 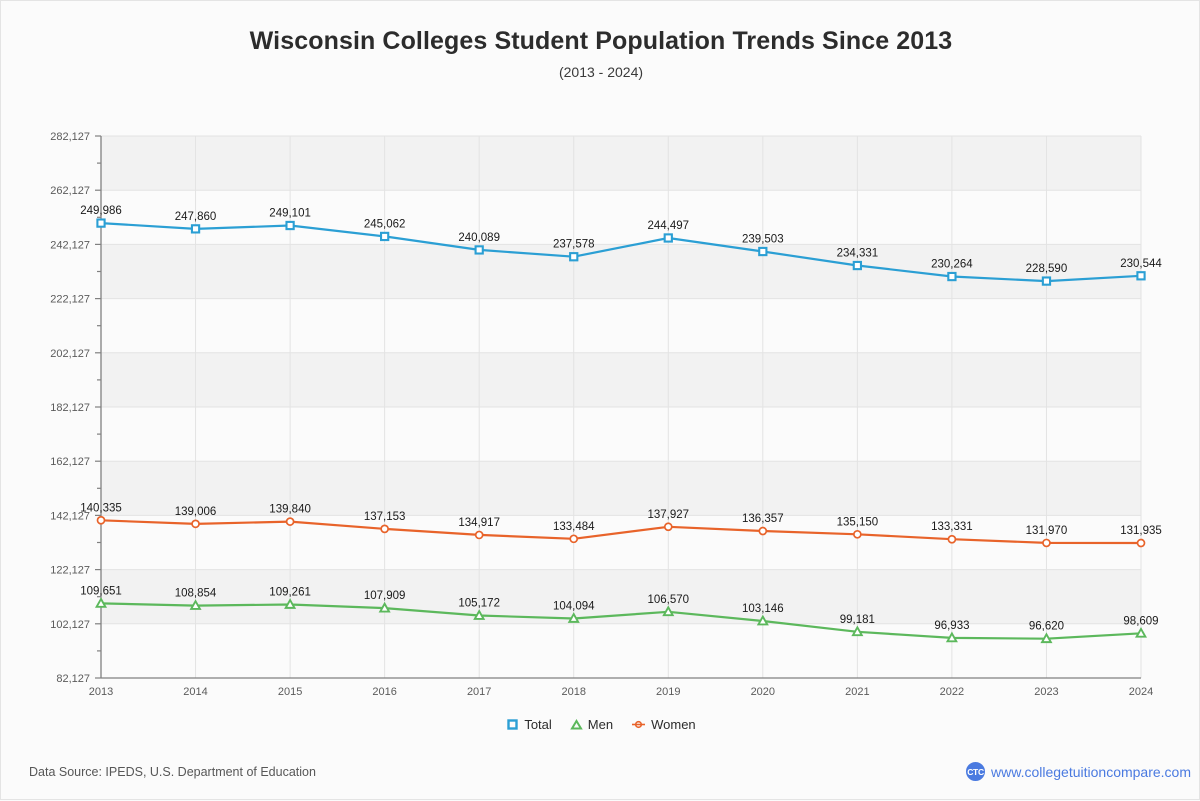 What do you see at coordinates (1141, 692) in the screenshot?
I see `x-axis-tick-label: 2024` at bounding box center [1141, 692].